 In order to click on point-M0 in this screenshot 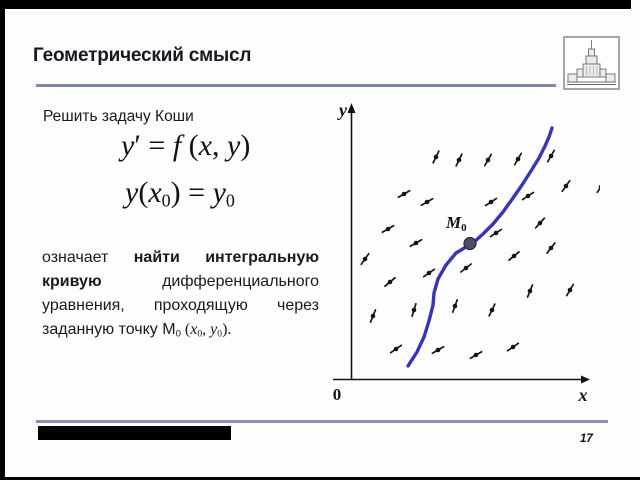, I will do `click(470, 243)`.